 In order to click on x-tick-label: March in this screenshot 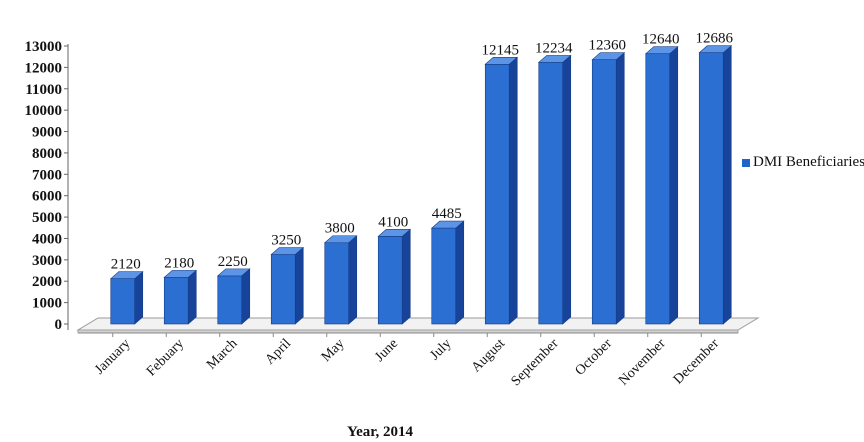, I will do `click(222, 354)`.